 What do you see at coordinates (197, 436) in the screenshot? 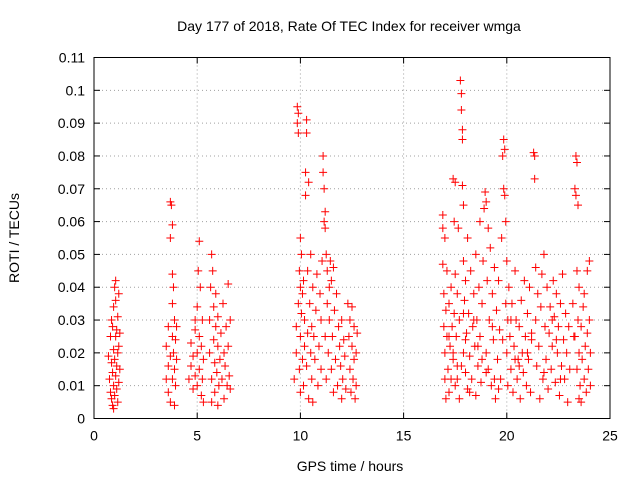
I see `x-tick-label: 5` at bounding box center [197, 436].